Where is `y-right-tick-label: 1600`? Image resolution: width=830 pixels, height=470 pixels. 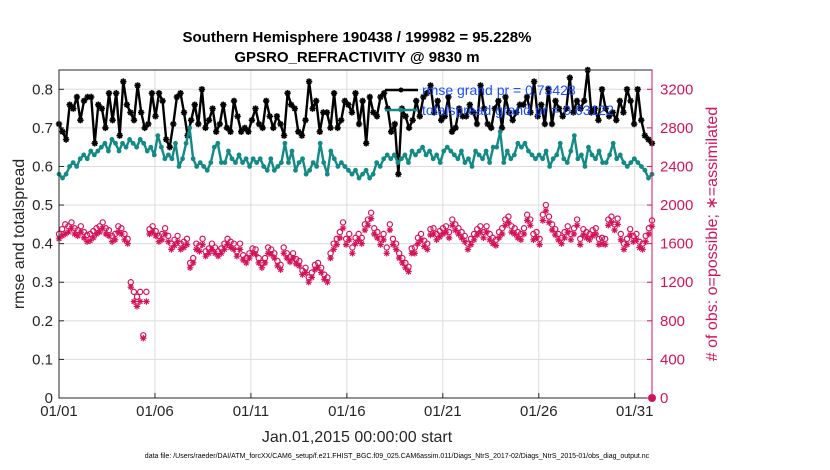 y-right-tick-label: 1600 is located at coordinates (676, 244).